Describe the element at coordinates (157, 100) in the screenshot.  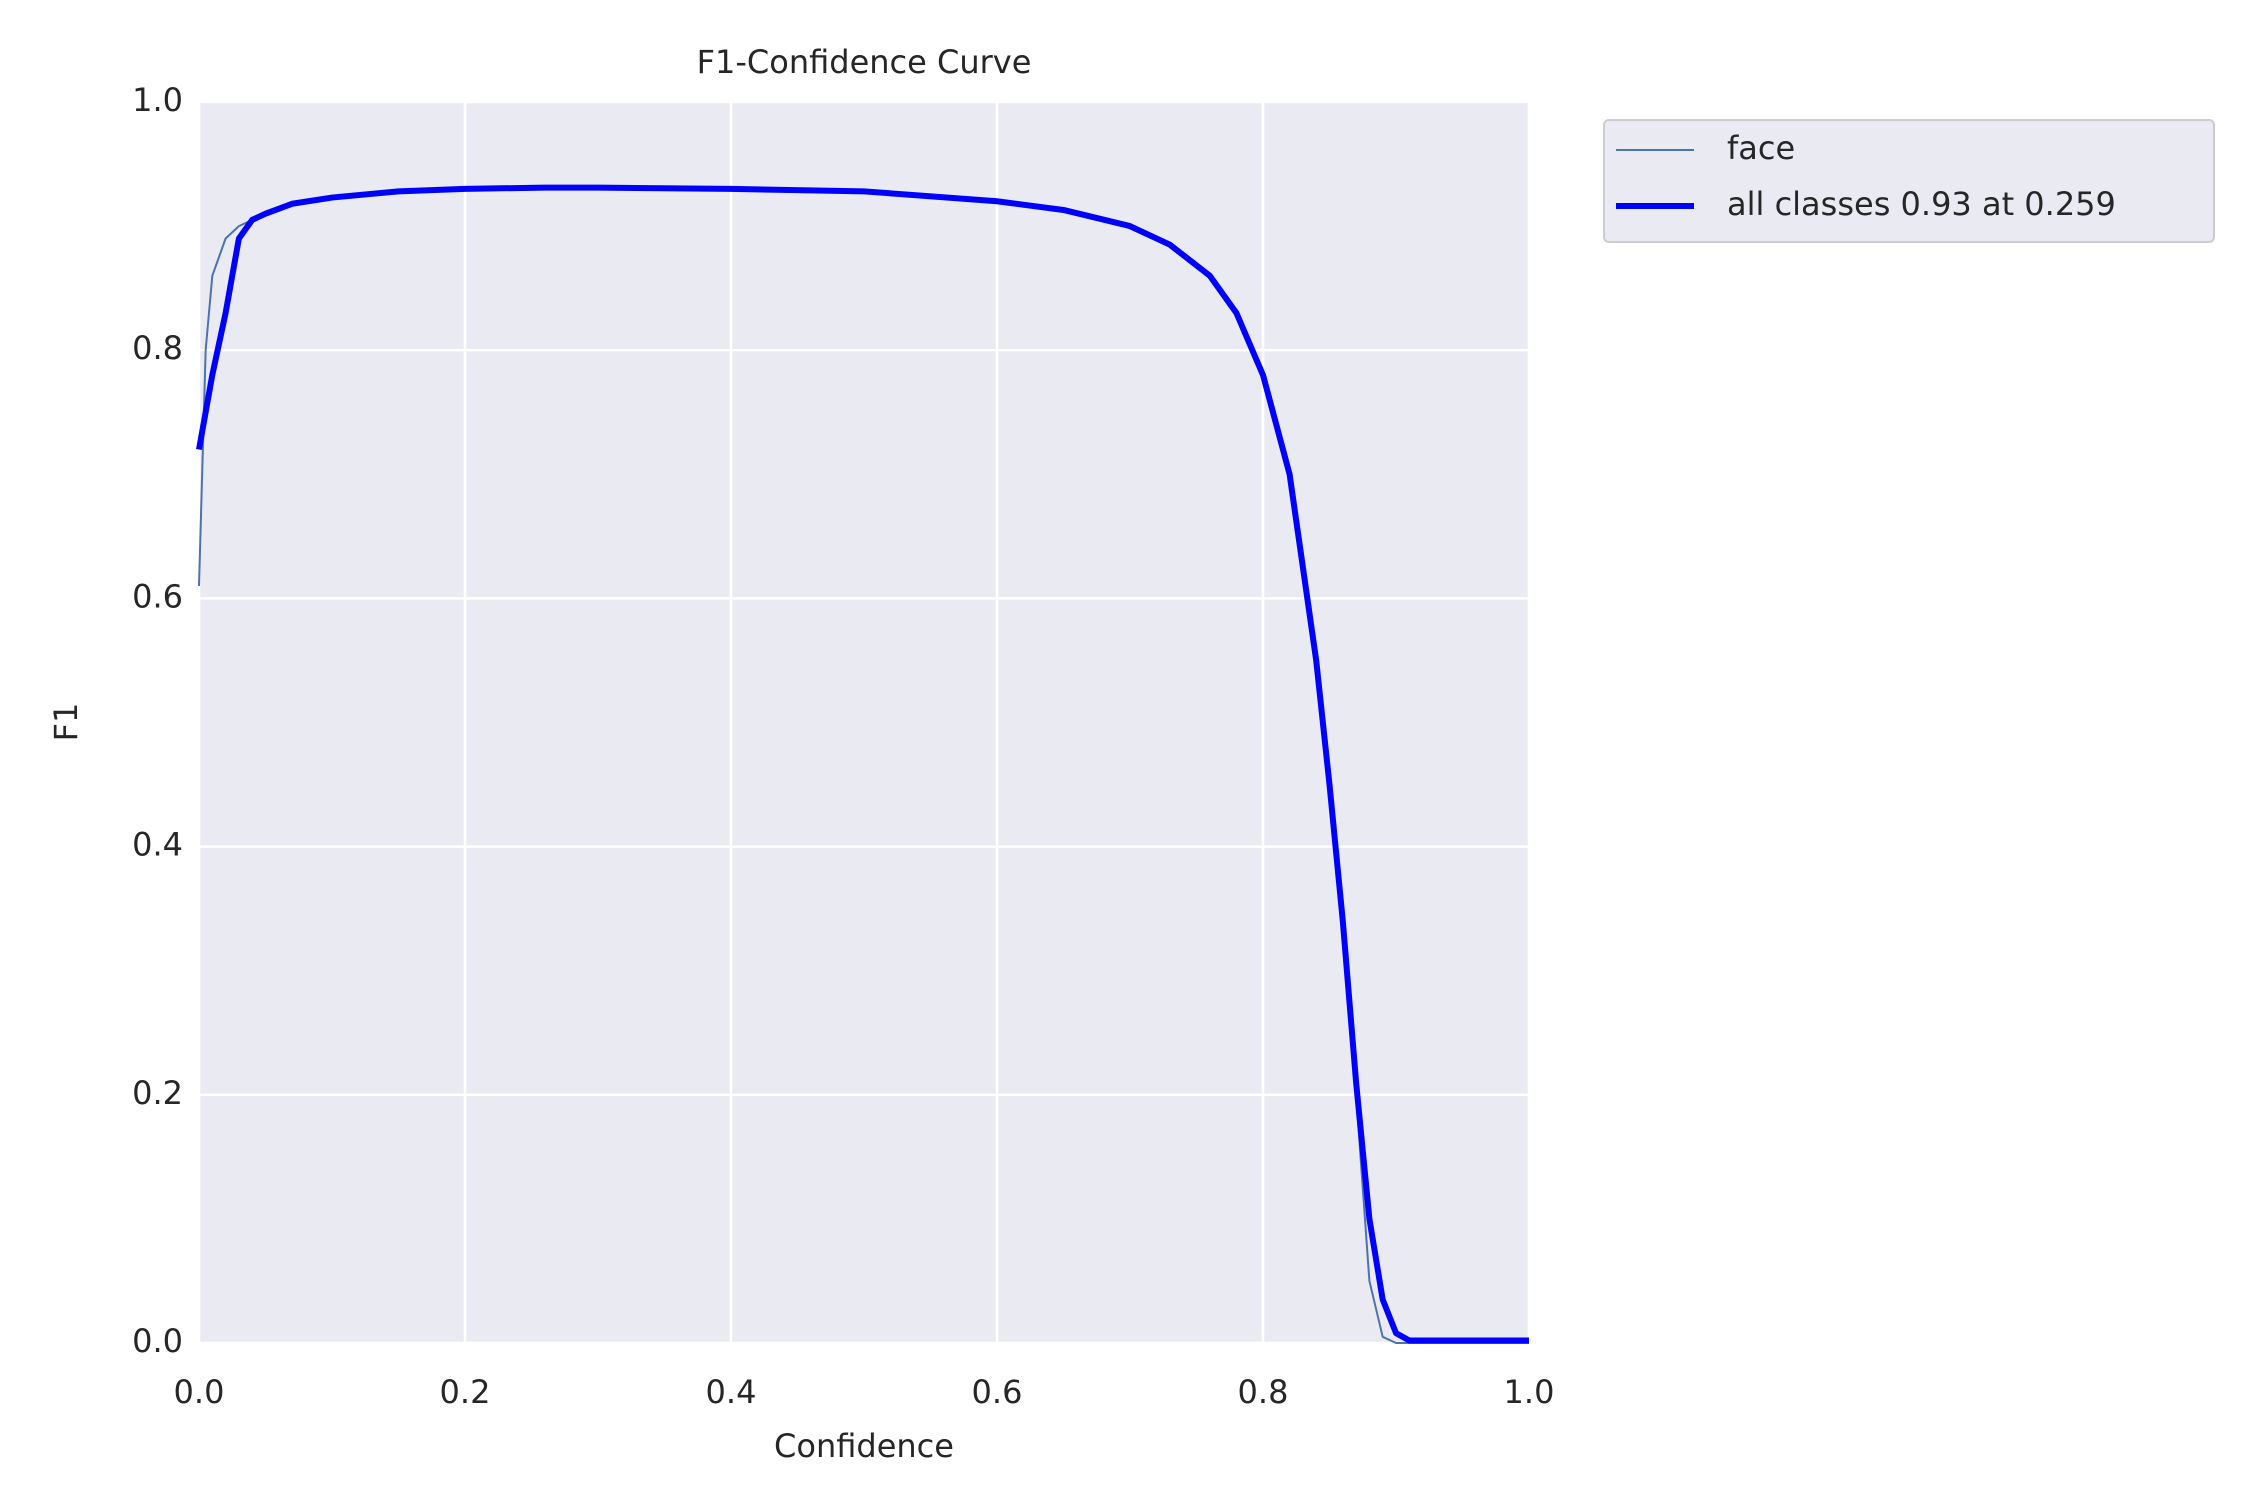
I see `y-tick-label: 1.0` at that location.